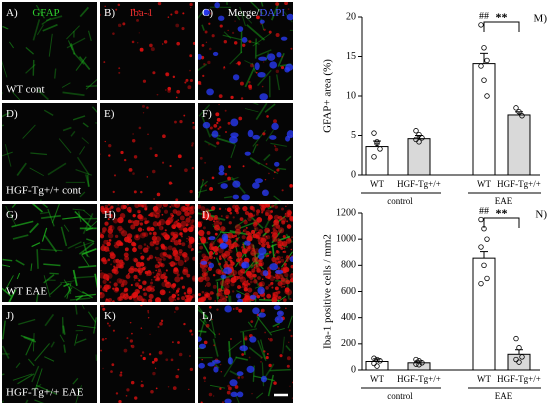 The height and width of the screenshot is (405, 550). I want to click on group-label: EAE, so click(504, 201).